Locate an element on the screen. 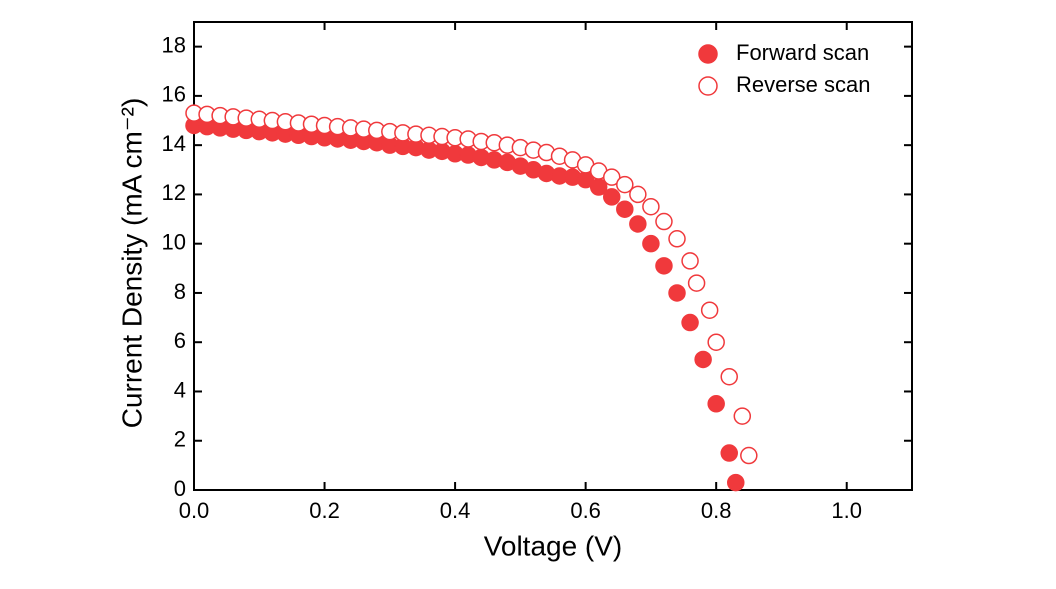 The width and height of the screenshot is (1056, 589). y-tick-label: 12 is located at coordinates (174, 192).